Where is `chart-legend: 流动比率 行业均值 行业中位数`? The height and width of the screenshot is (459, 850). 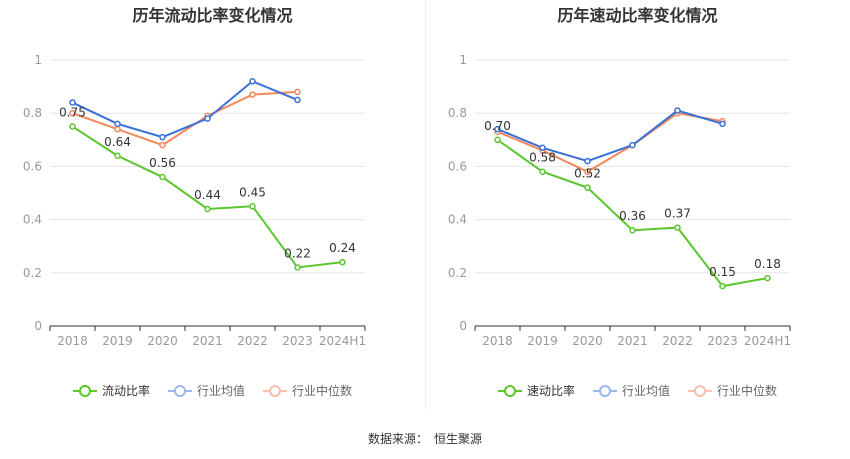
chart-legend: 流动比率 行业均值 行业中位数 is located at coordinates (212, 390).